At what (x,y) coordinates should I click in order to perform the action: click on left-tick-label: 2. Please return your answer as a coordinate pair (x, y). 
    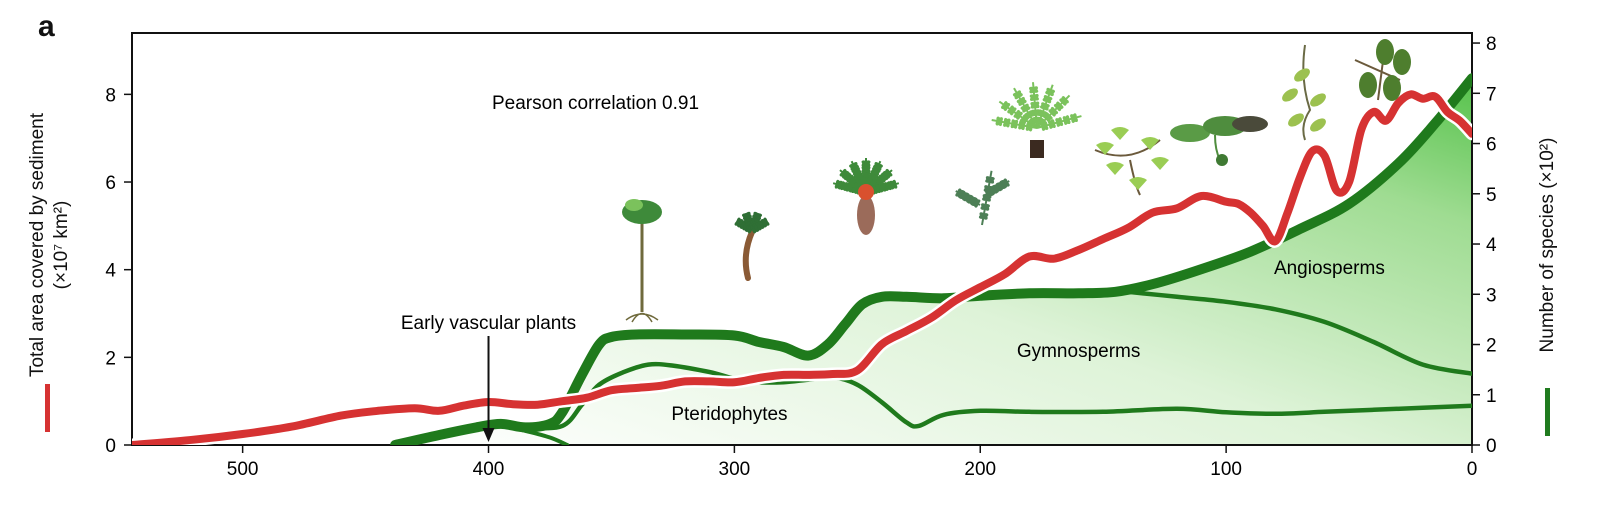
    Looking at the image, I should click on (110, 358).